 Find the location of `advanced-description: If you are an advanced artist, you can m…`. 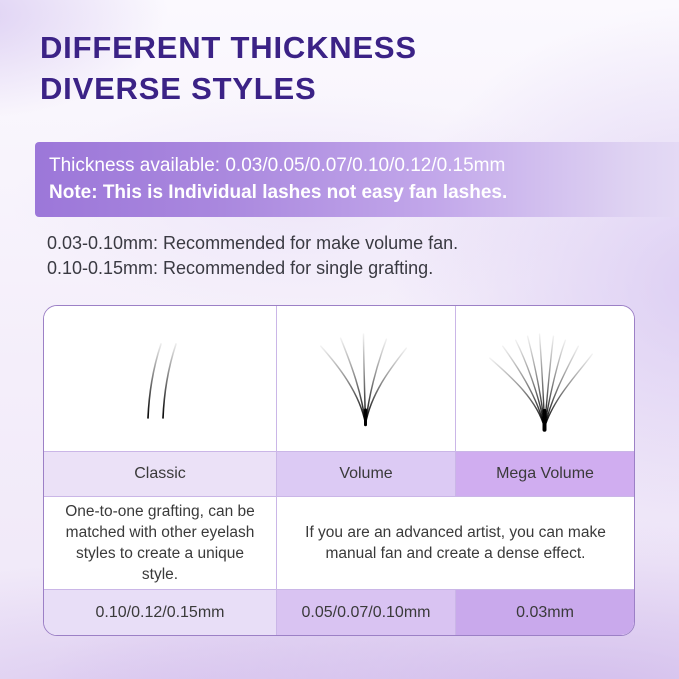

advanced-description: If you are an advanced artist, you can m… is located at coordinates (455, 542).